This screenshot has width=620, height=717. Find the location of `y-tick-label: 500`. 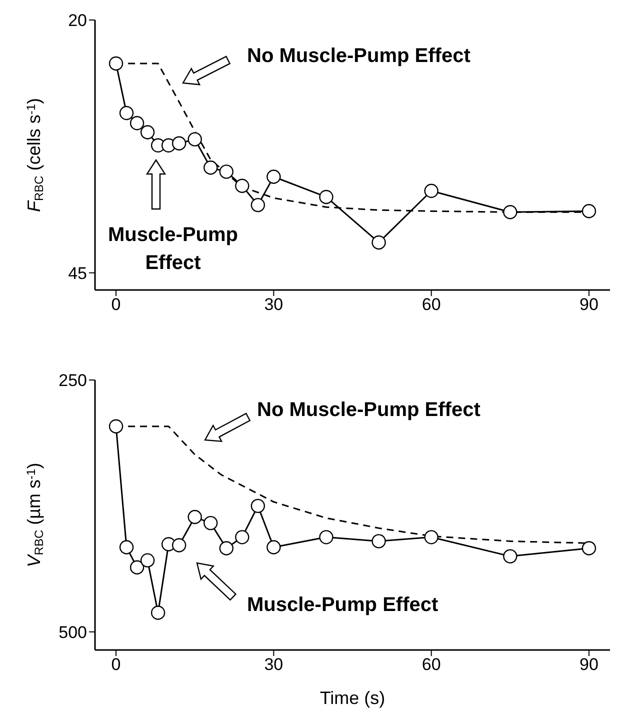

y-tick-label: 500 is located at coordinates (72, 632).